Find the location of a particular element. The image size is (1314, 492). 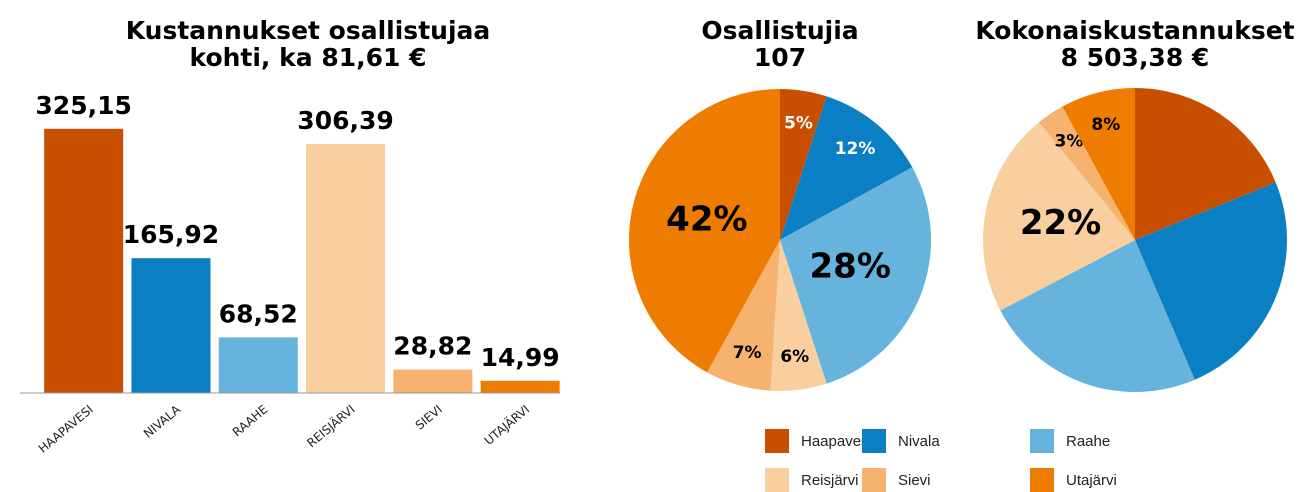

x-tick-label: SIEVI is located at coordinates (429, 417).